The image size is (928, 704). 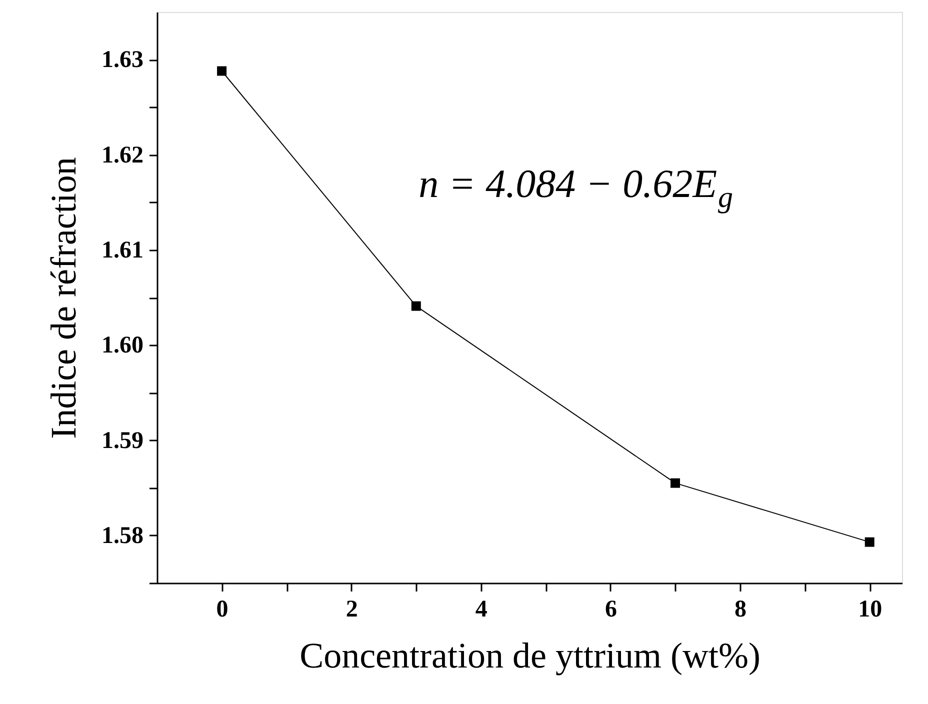 What do you see at coordinates (530, 656) in the screenshot?
I see `x-axis-title: Concentration de yttrium (wt%)` at bounding box center [530, 656].